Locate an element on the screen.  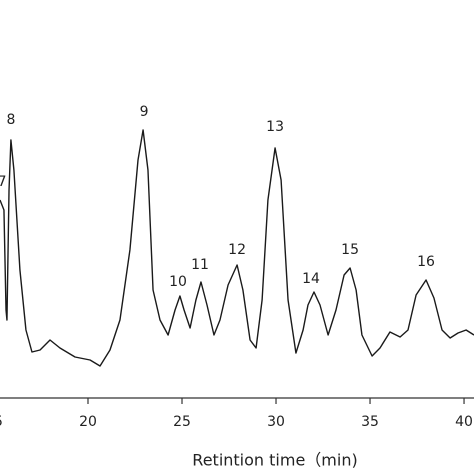
x-tick-label: 30 is located at coordinates (276, 422).